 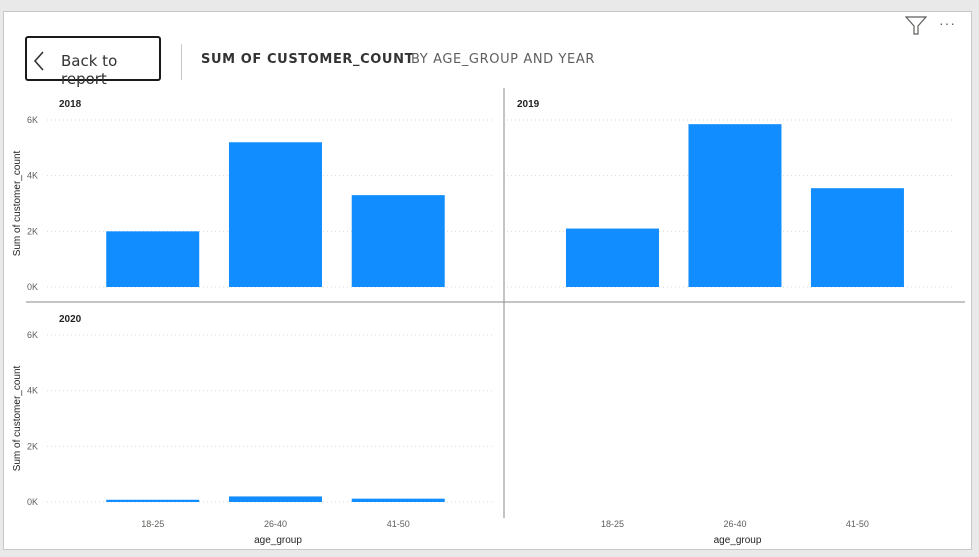 What do you see at coordinates (308, 59) in the screenshot?
I see `chart-title: SUM OF CUSTOMER_COUNT` at bounding box center [308, 59].